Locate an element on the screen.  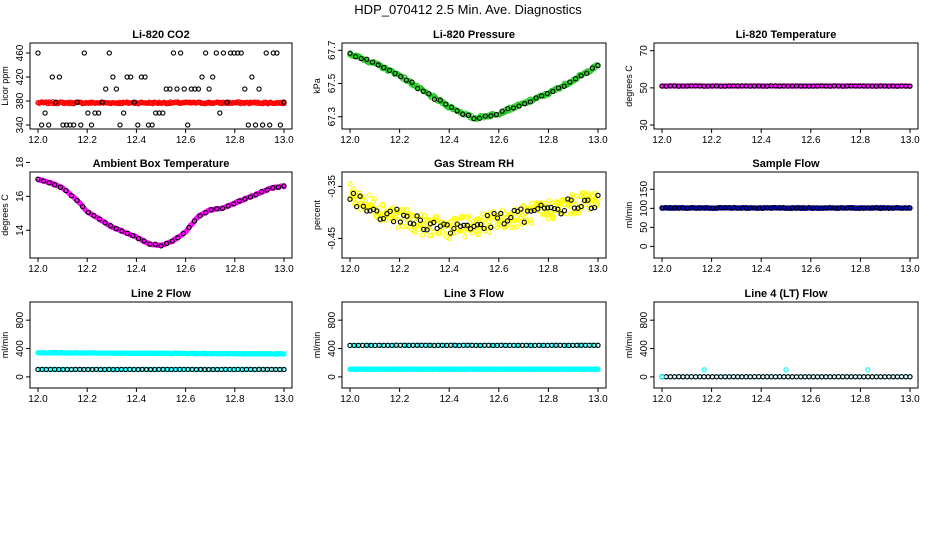
y-tick-label: 0 is located at coordinates (644, 377).